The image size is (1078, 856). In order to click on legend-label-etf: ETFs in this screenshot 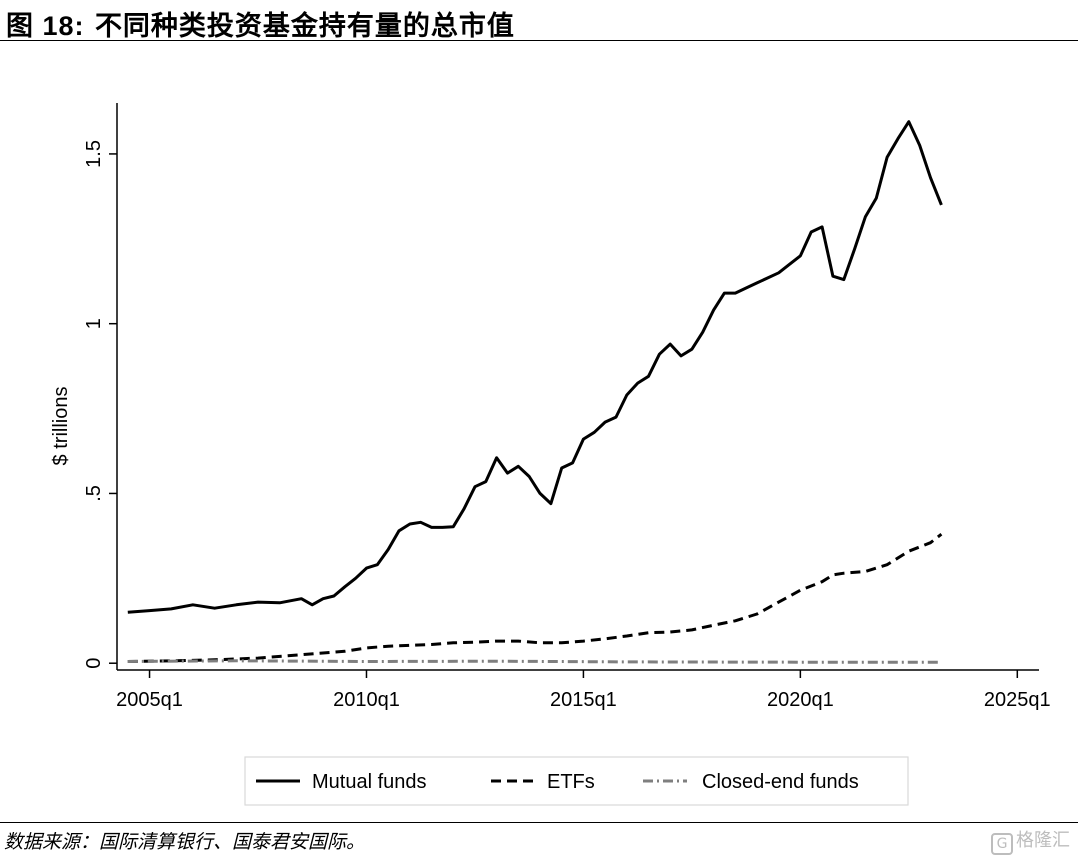, I will do `click(571, 782)`.